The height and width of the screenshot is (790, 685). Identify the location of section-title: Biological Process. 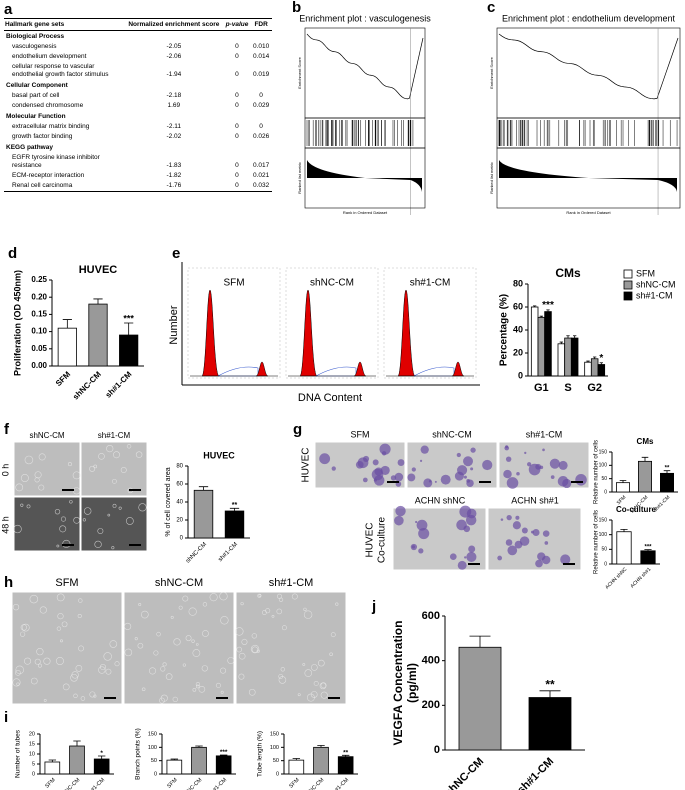
(35, 36).